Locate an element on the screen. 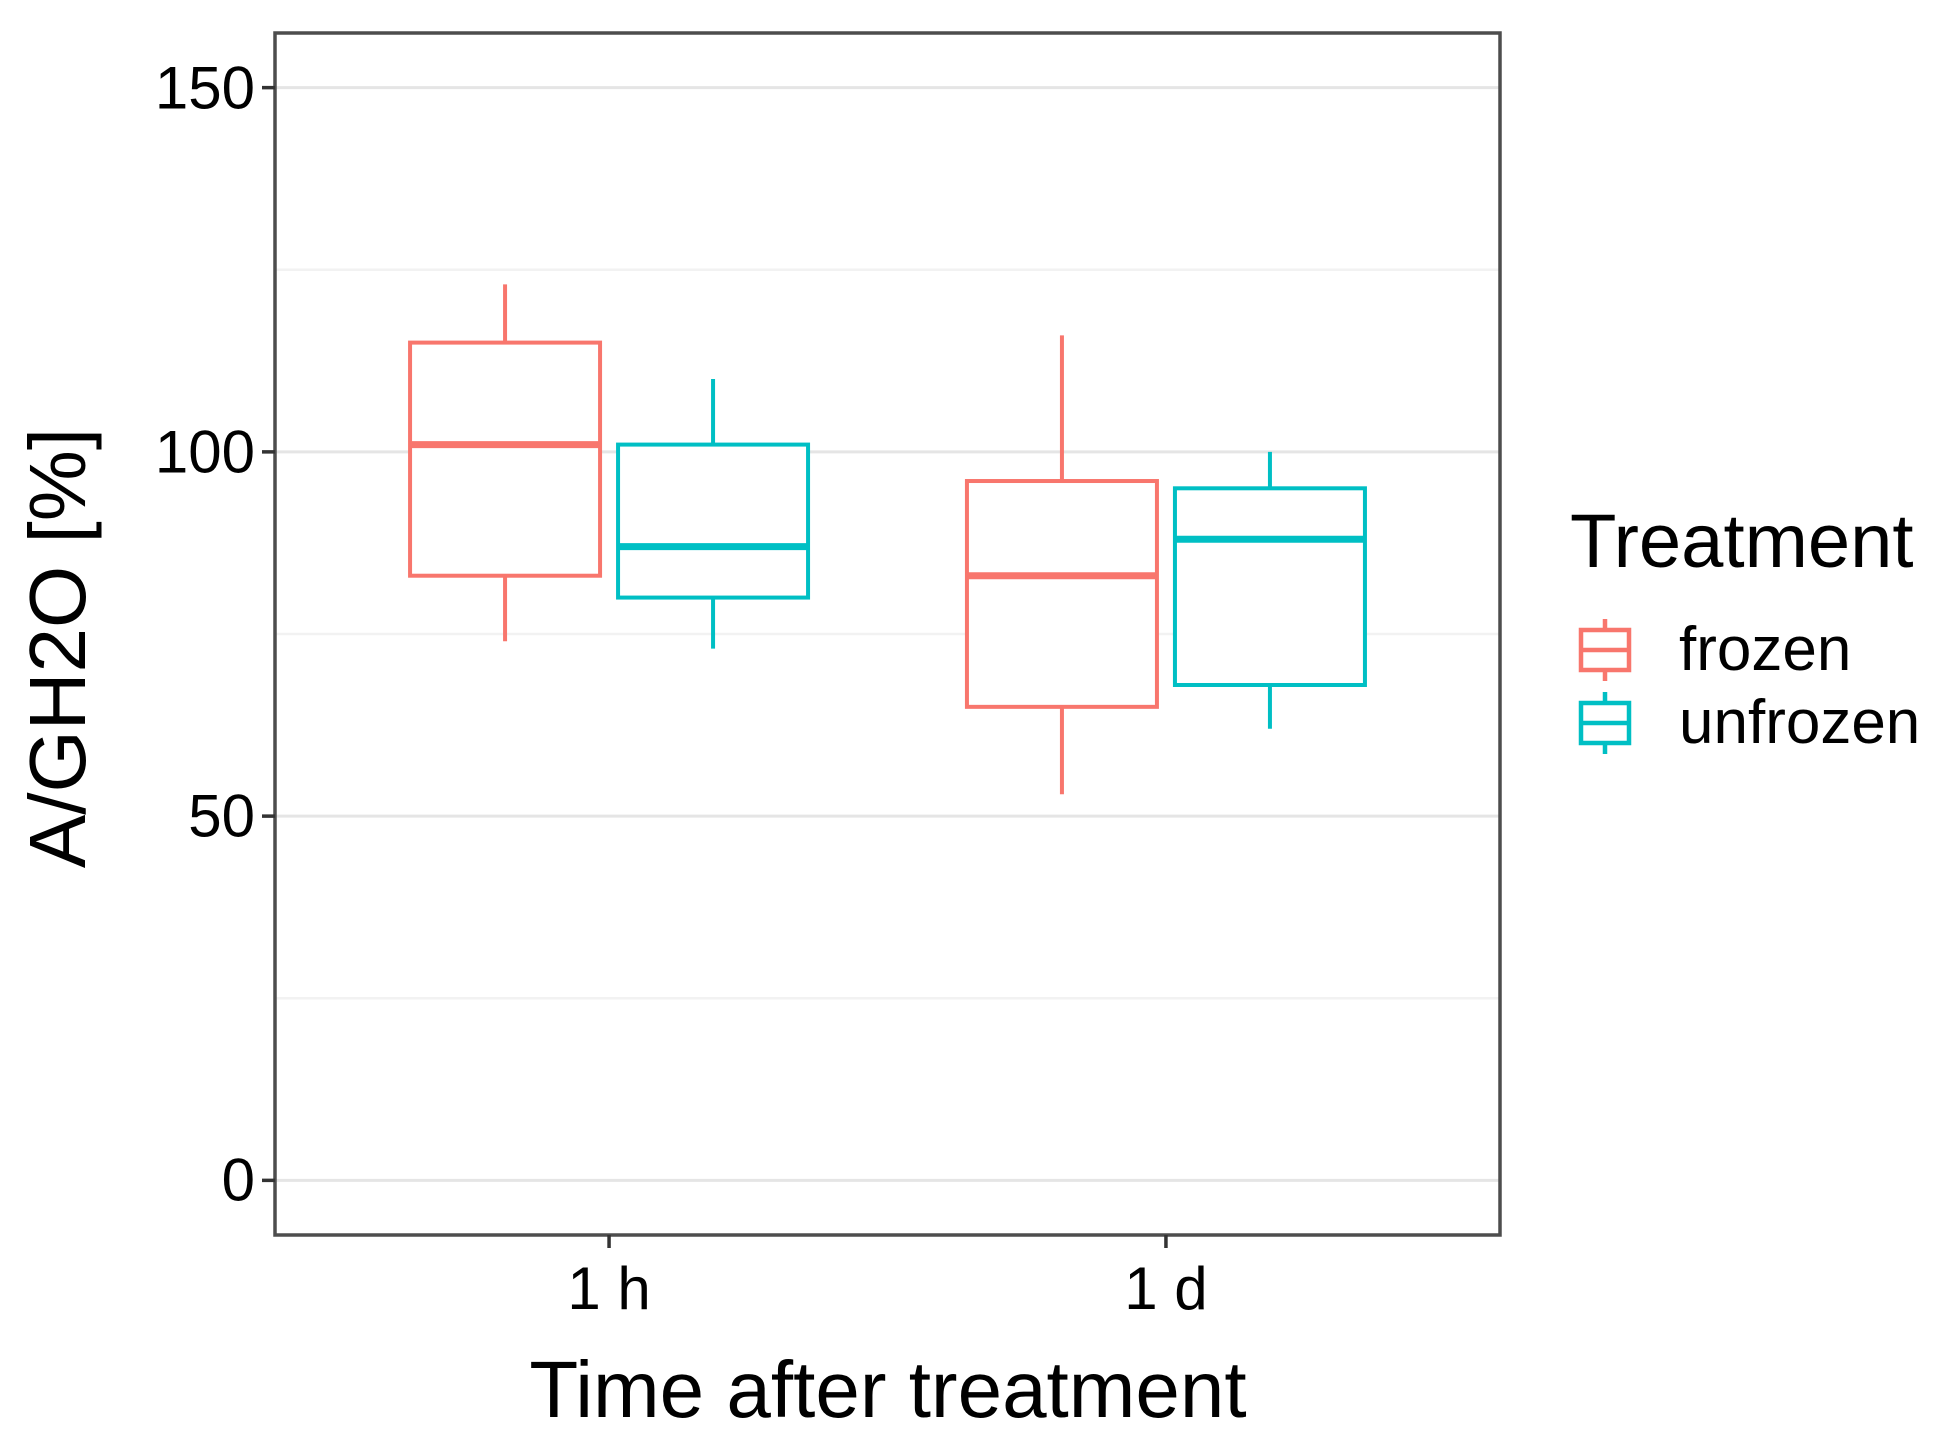  y-tick-label-150: 150 is located at coordinates (204, 88).